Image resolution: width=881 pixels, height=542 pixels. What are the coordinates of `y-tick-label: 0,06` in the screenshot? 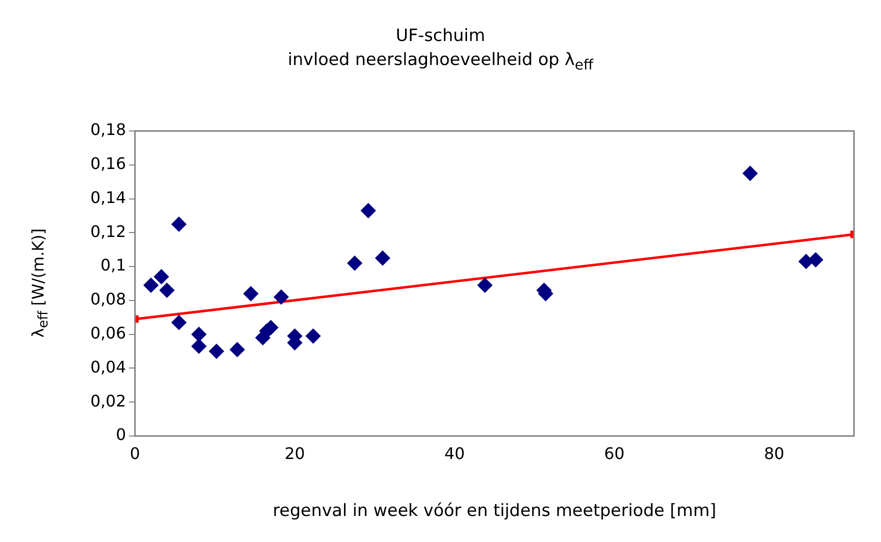 It's located at (108, 332).